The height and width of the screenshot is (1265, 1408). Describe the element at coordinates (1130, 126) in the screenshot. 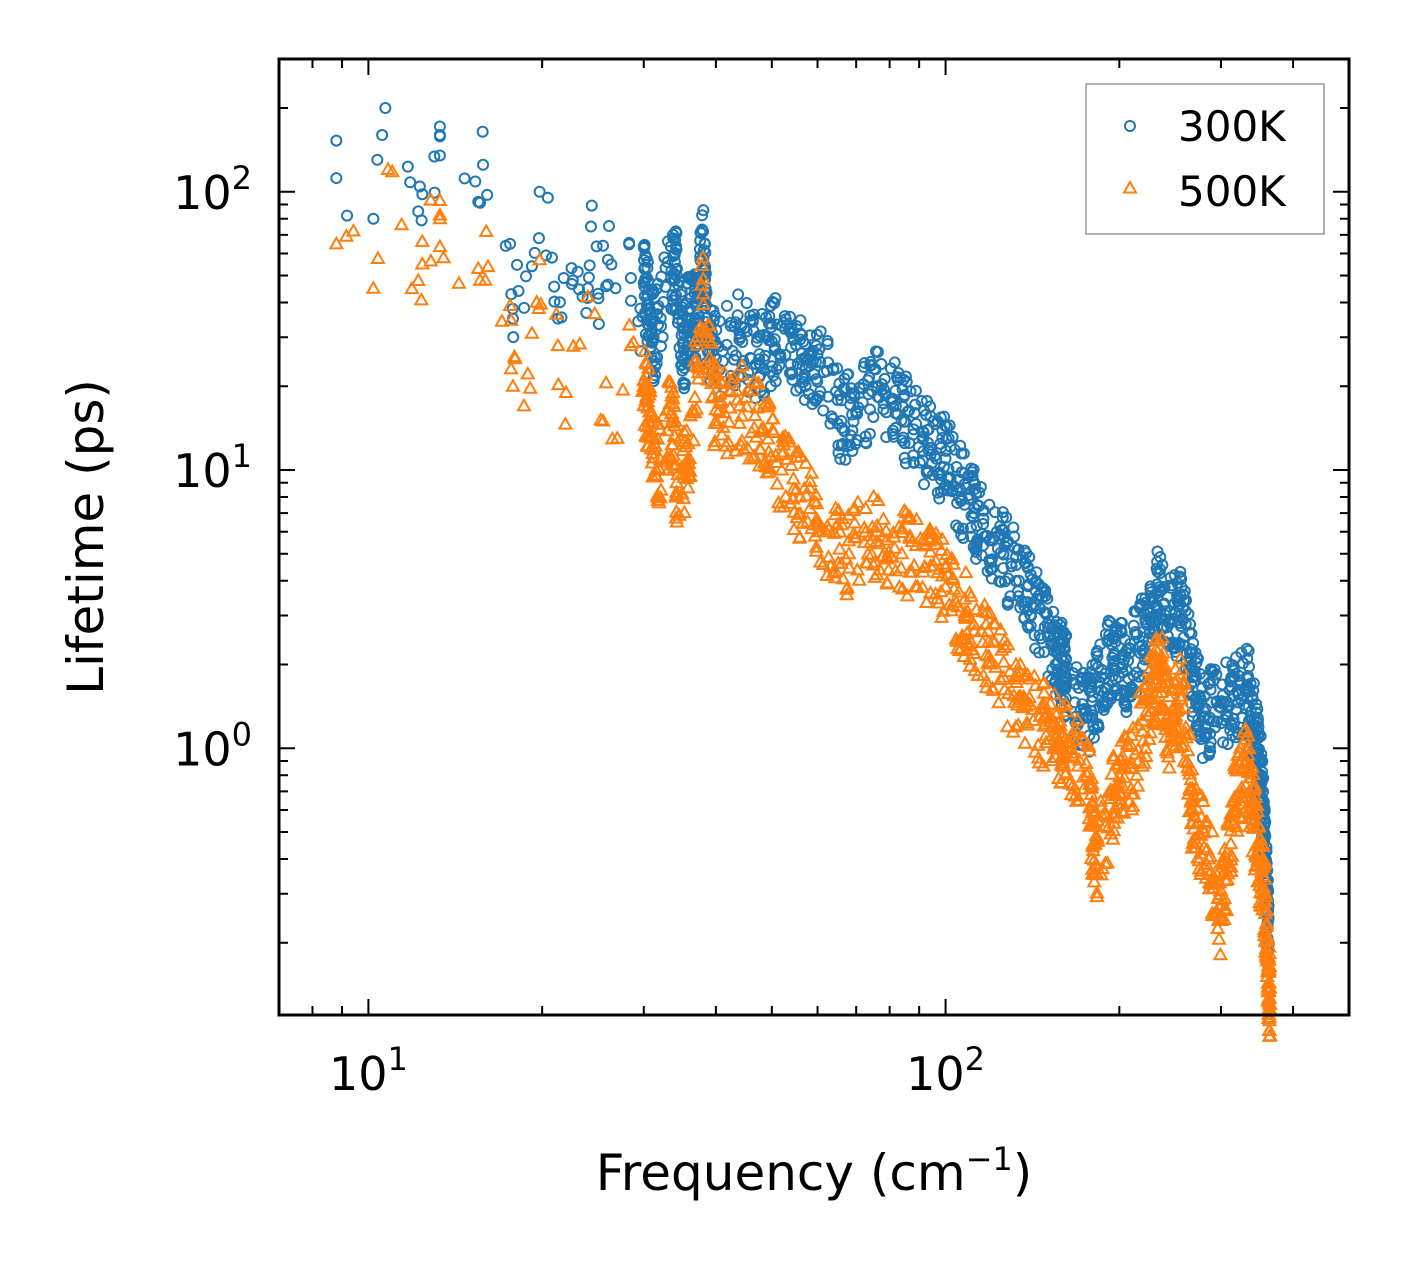

I see `legend-circle-icon` at that location.